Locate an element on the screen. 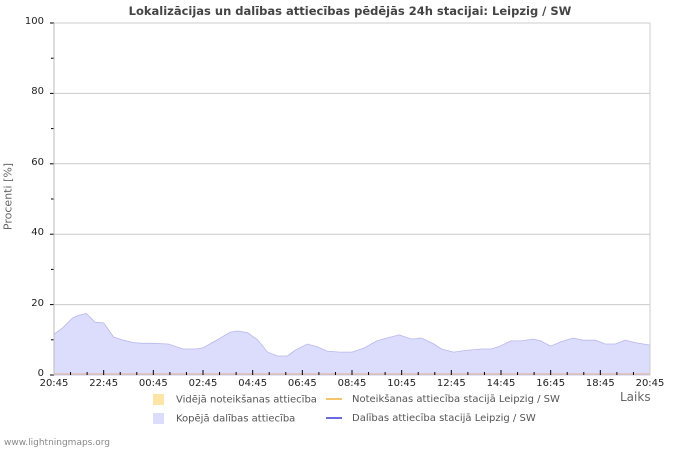  legend-item-avg-detection: Vidējā noteikšanas attiecība is located at coordinates (235, 400).